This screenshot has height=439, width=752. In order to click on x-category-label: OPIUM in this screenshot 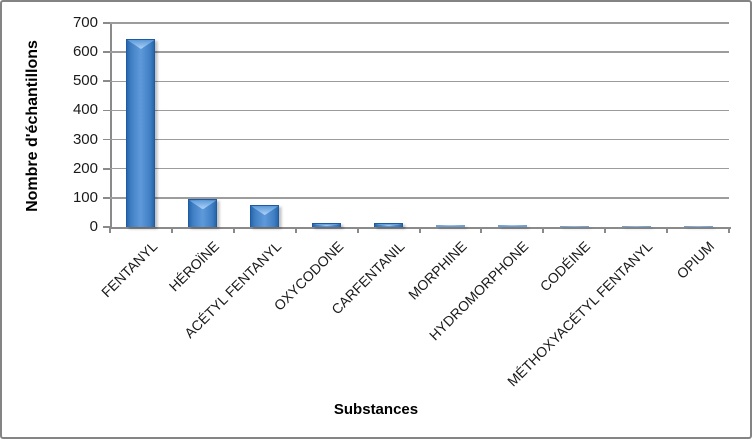, I will do `click(695, 260)`.